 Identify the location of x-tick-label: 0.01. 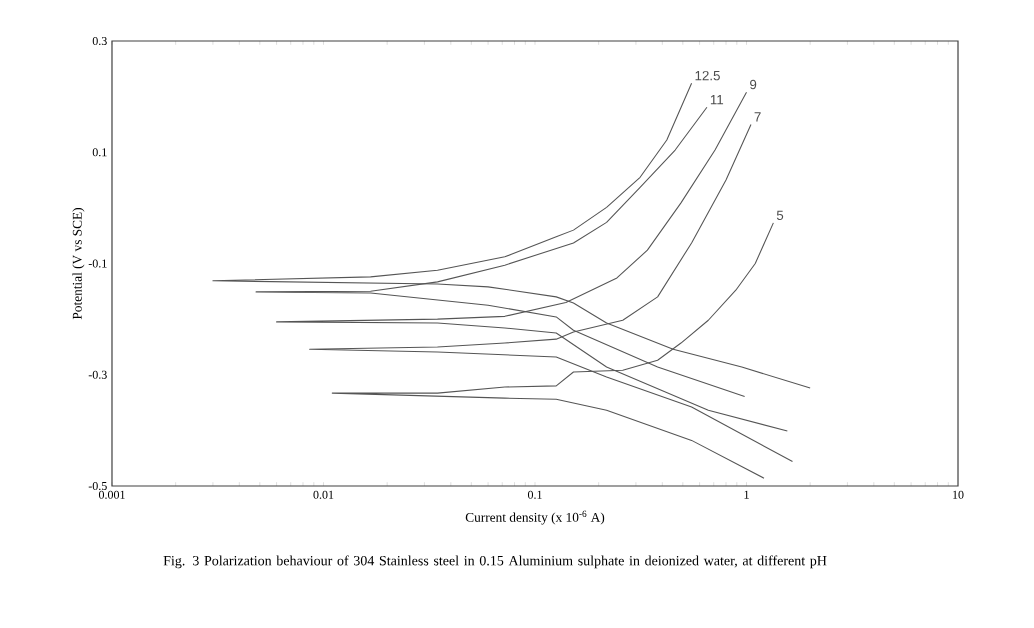
(323, 494).